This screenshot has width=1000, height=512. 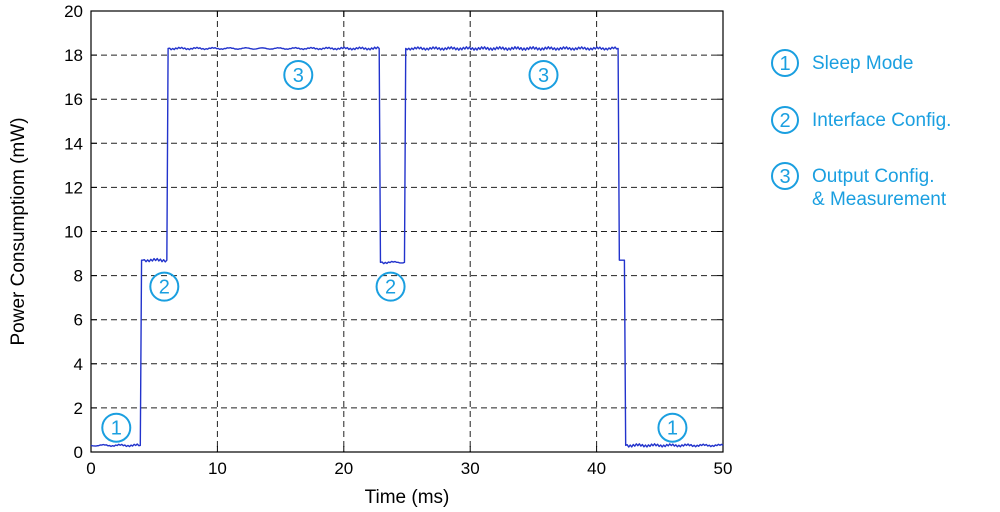 I want to click on legend-label-line2: & Measurement, so click(x=879, y=199).